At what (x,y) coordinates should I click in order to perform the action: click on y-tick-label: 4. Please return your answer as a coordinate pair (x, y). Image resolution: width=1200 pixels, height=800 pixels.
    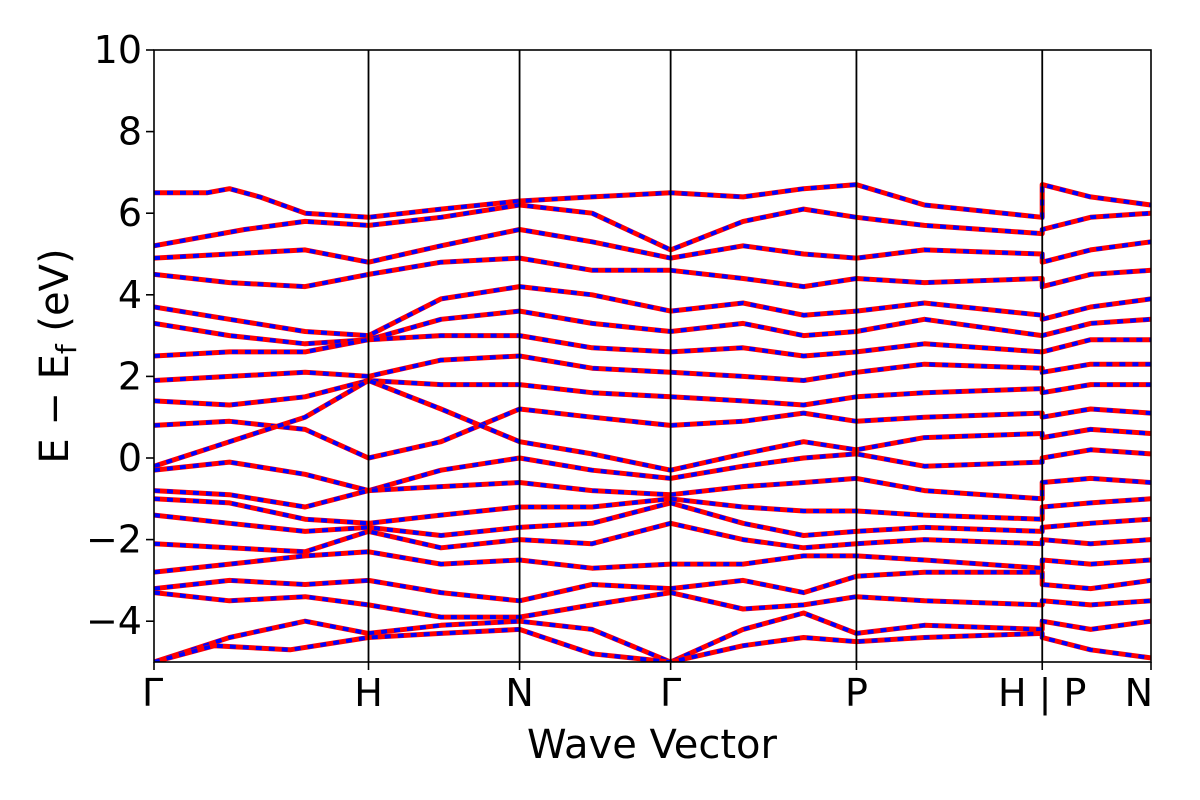
    Looking at the image, I should click on (130, 295).